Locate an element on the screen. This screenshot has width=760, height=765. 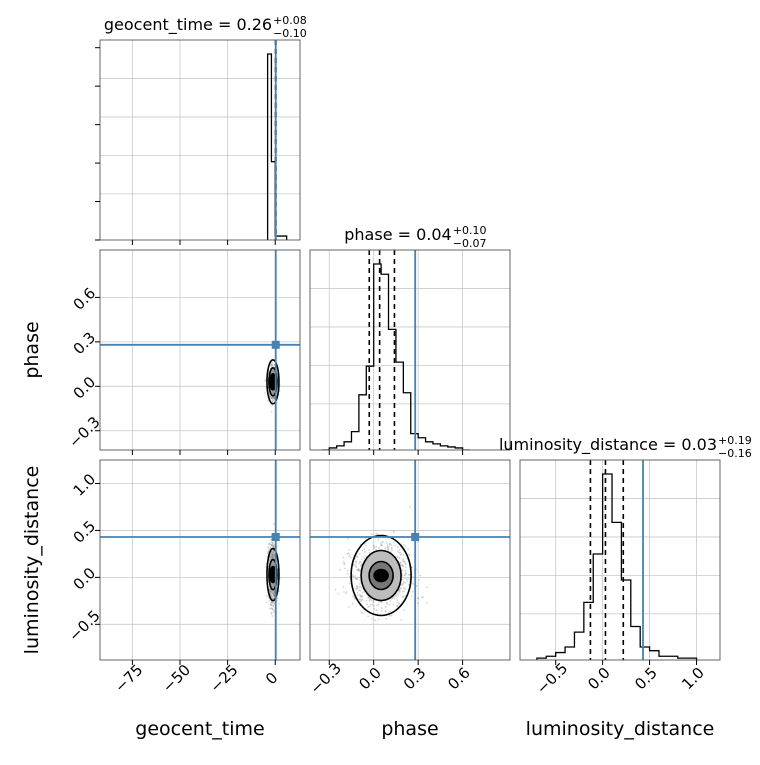
tick-label: 0 is located at coordinates (271, 678).